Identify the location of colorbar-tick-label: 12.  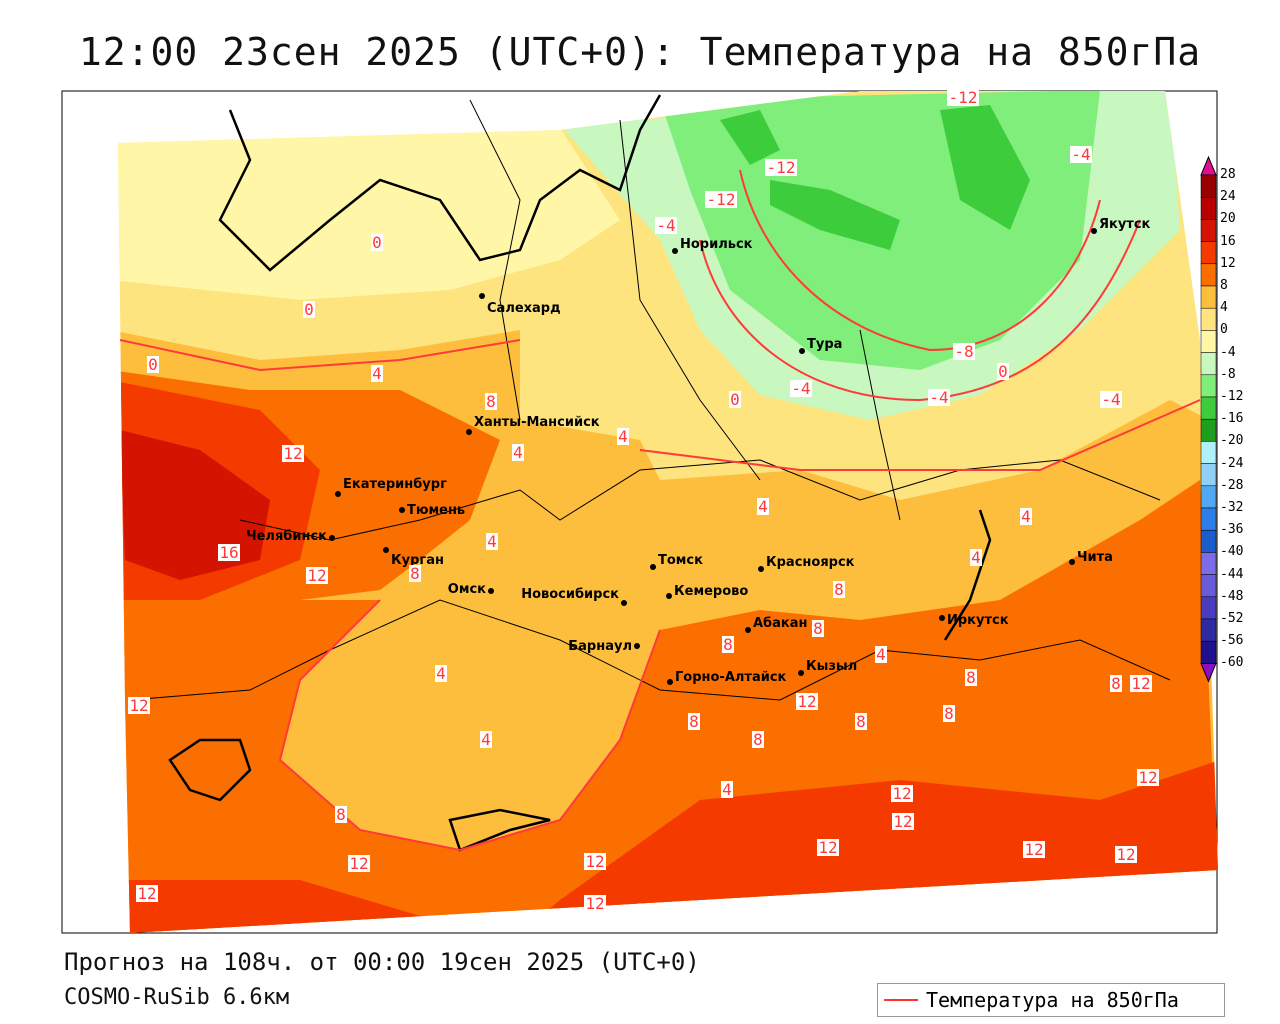
(1228, 263).